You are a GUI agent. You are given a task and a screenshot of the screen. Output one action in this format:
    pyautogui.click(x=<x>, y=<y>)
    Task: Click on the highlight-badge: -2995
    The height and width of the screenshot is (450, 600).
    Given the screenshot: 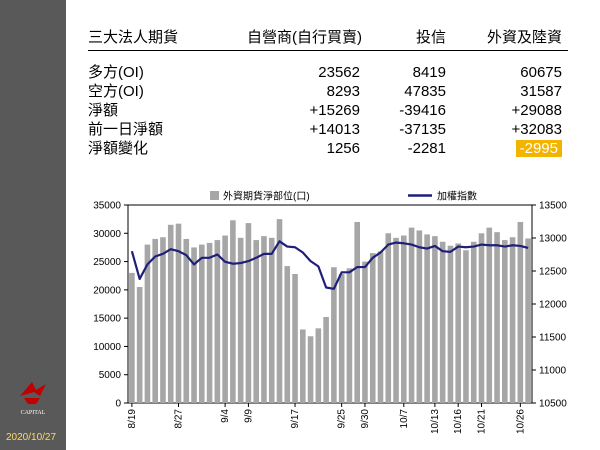 What is the action you would take?
    pyautogui.click(x=538, y=148)
    